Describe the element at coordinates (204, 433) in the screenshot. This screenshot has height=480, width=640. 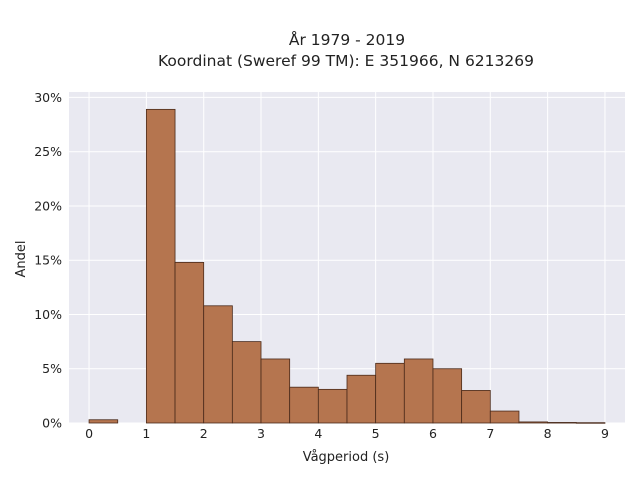
I see `x-tick-label: 2` at that location.